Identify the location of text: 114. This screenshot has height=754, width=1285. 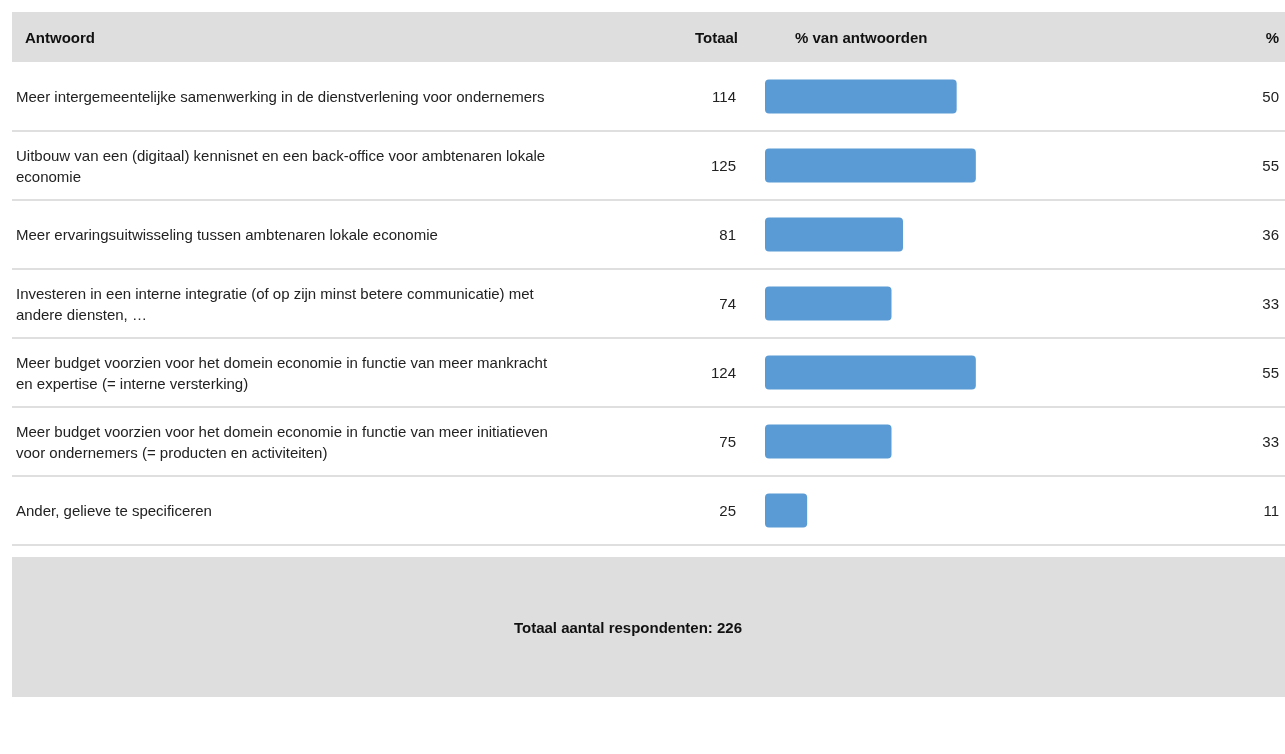
(724, 96).